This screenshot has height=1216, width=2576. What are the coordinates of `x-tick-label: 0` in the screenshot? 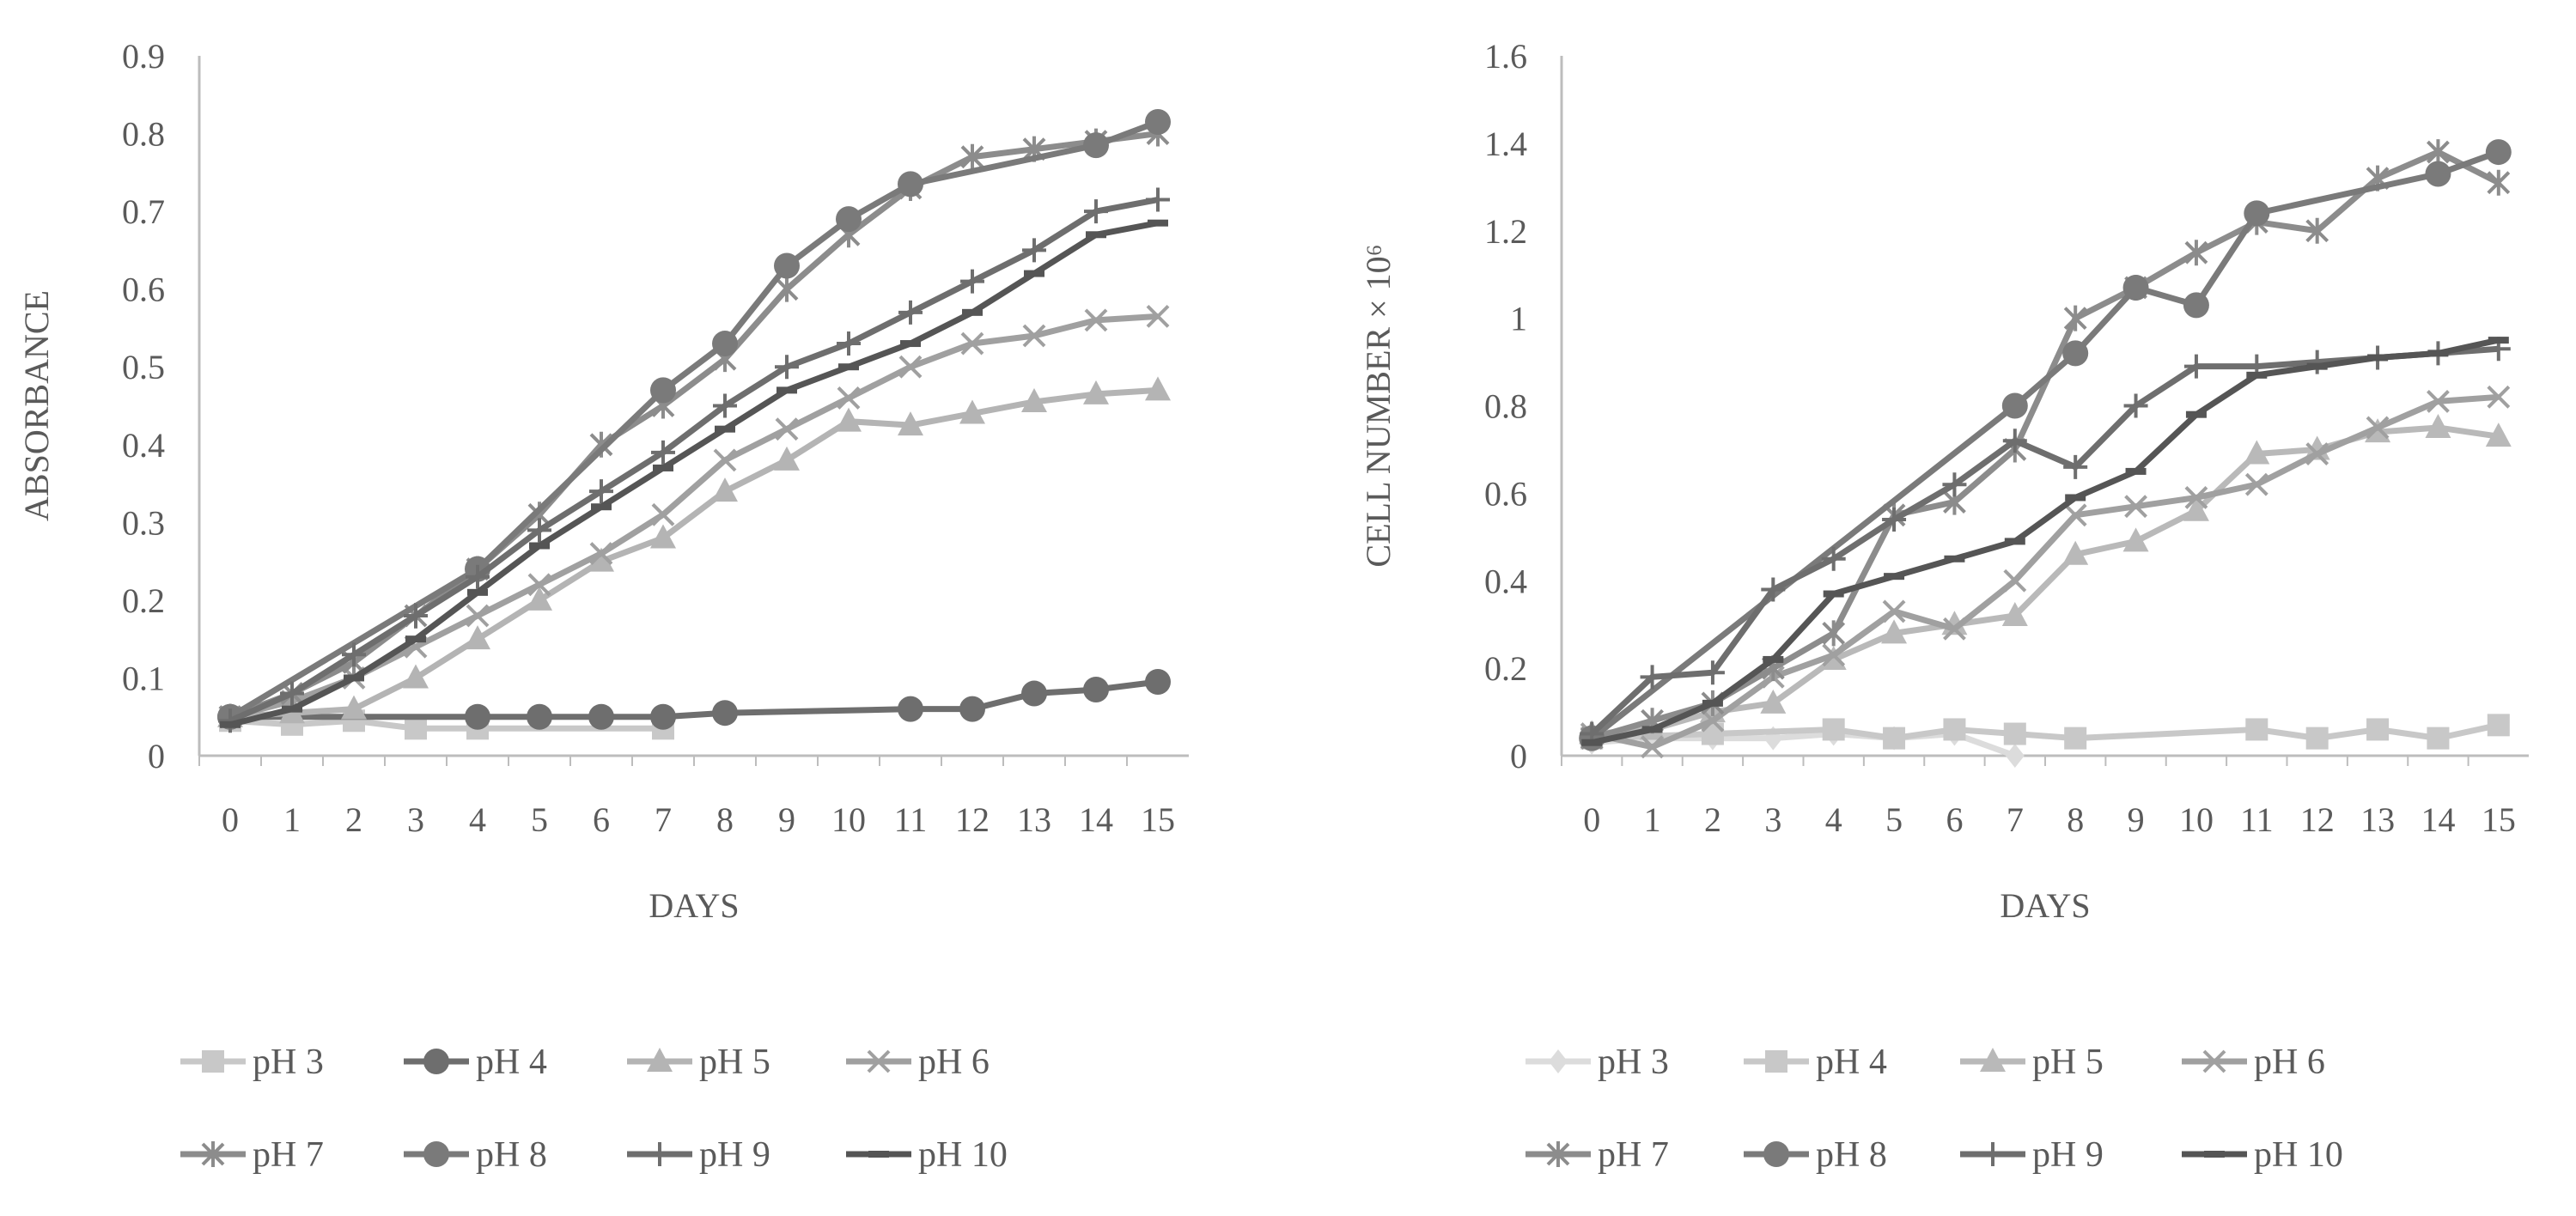 It's located at (1591, 819).